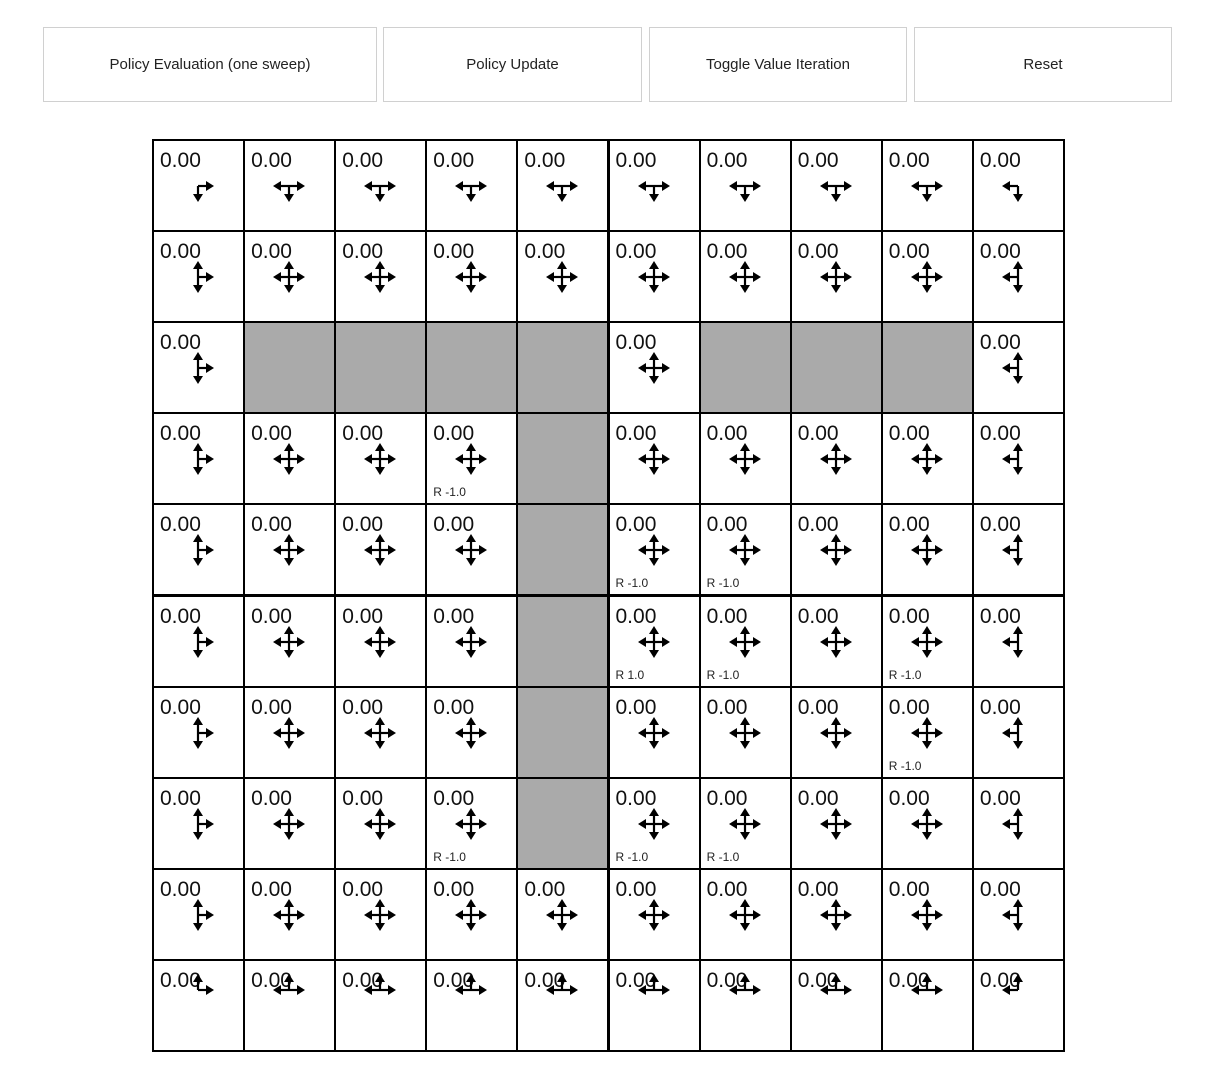  Describe the element at coordinates (778, 64) in the screenshot. I see `toggle-value-iteration-button: Toggle Value Iteration` at that location.